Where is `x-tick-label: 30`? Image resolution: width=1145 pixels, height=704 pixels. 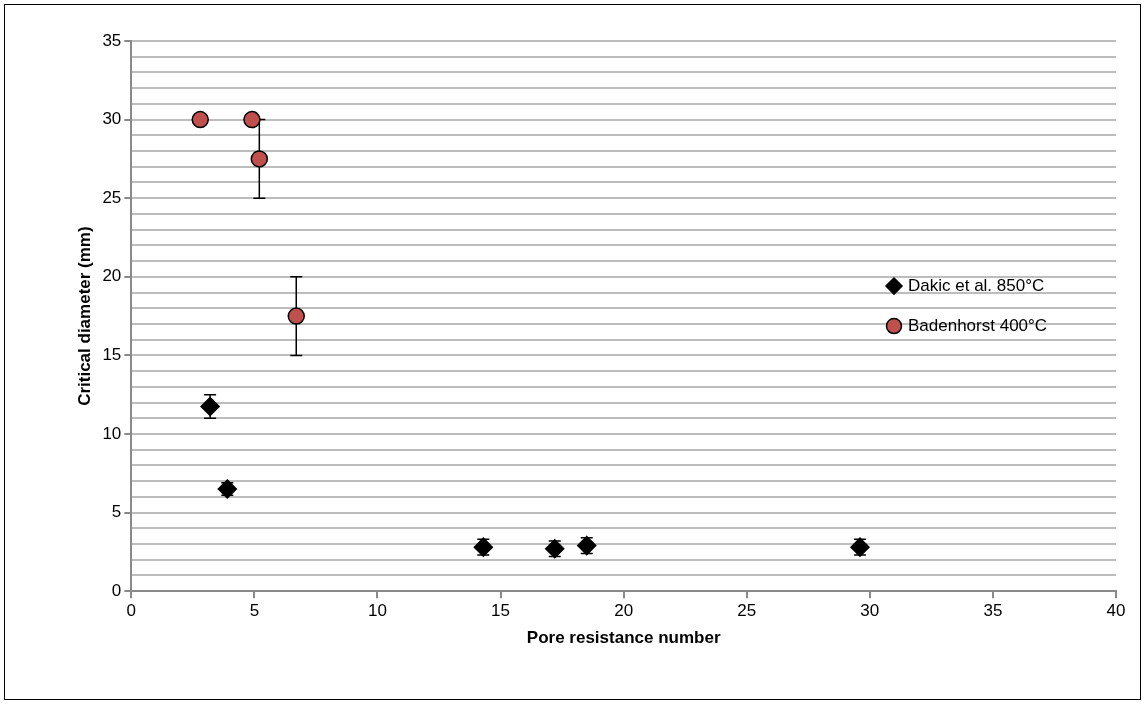
x-tick-label: 30 is located at coordinates (870, 611).